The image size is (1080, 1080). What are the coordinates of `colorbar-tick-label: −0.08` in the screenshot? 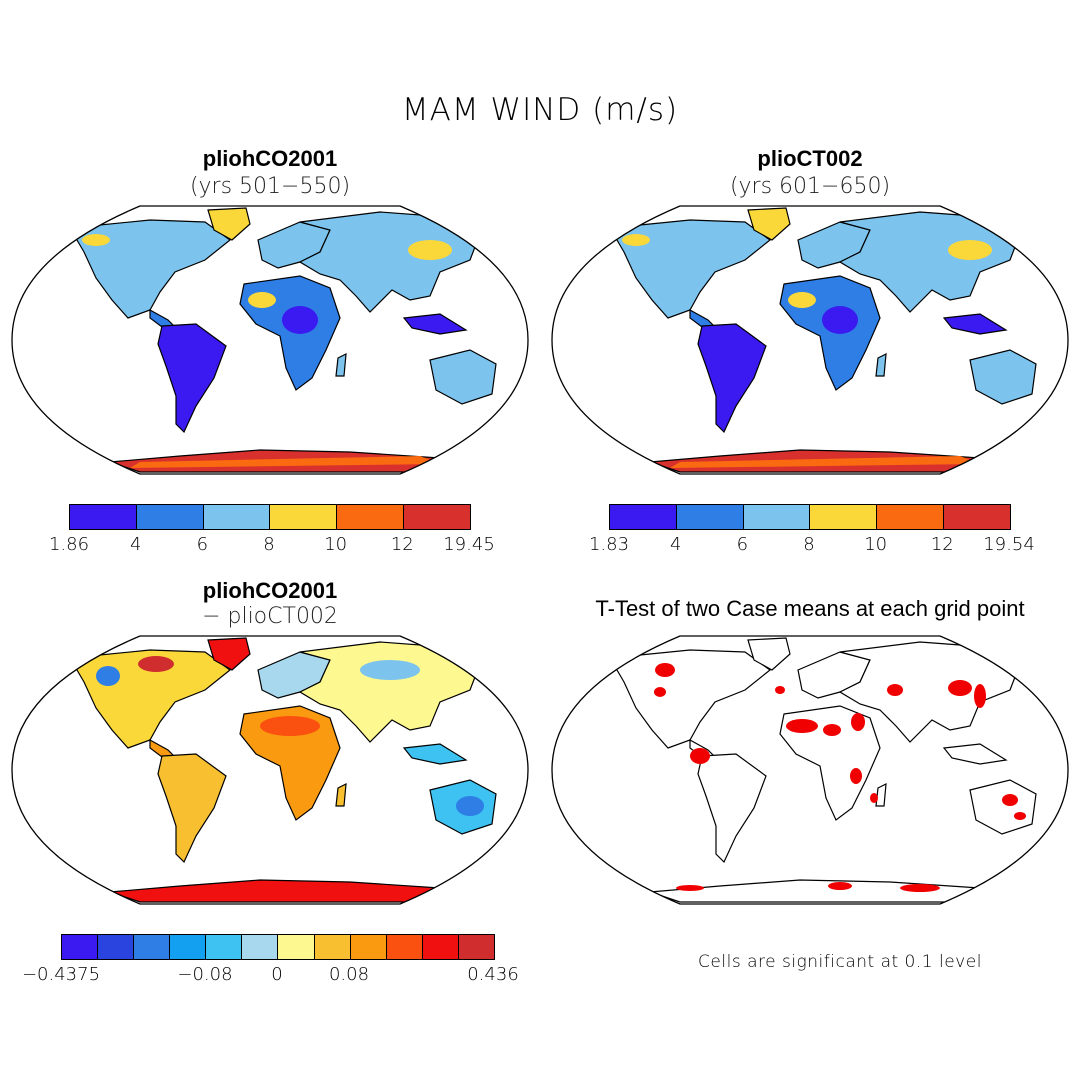 It's located at (205, 974).